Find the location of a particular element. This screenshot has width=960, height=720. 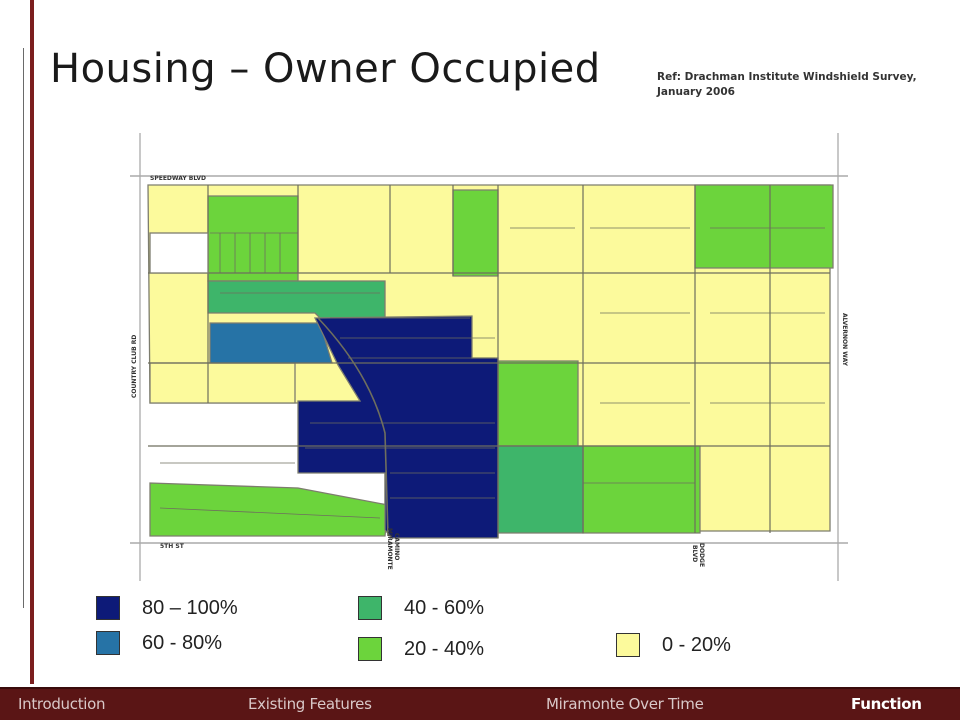

slide-title: Housing – Owner Occupied is located at coordinates (325, 69).